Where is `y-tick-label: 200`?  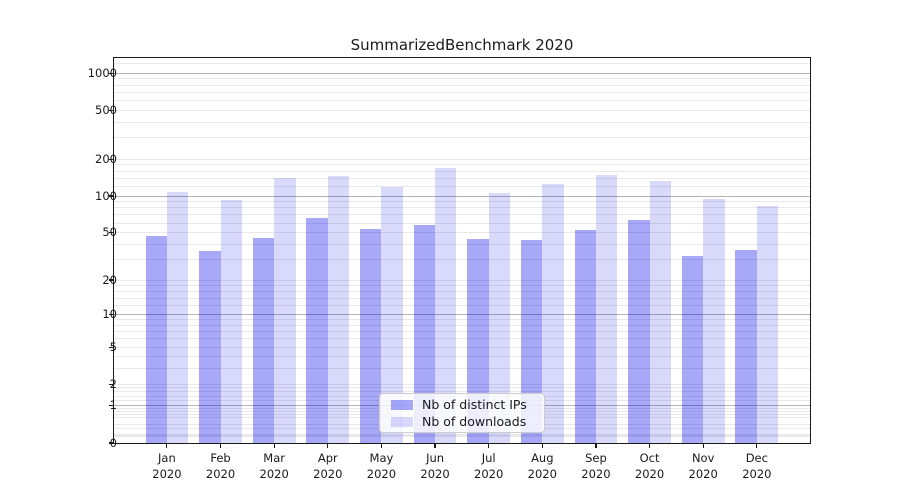
y-tick-label: 200 is located at coordinates (106, 158).